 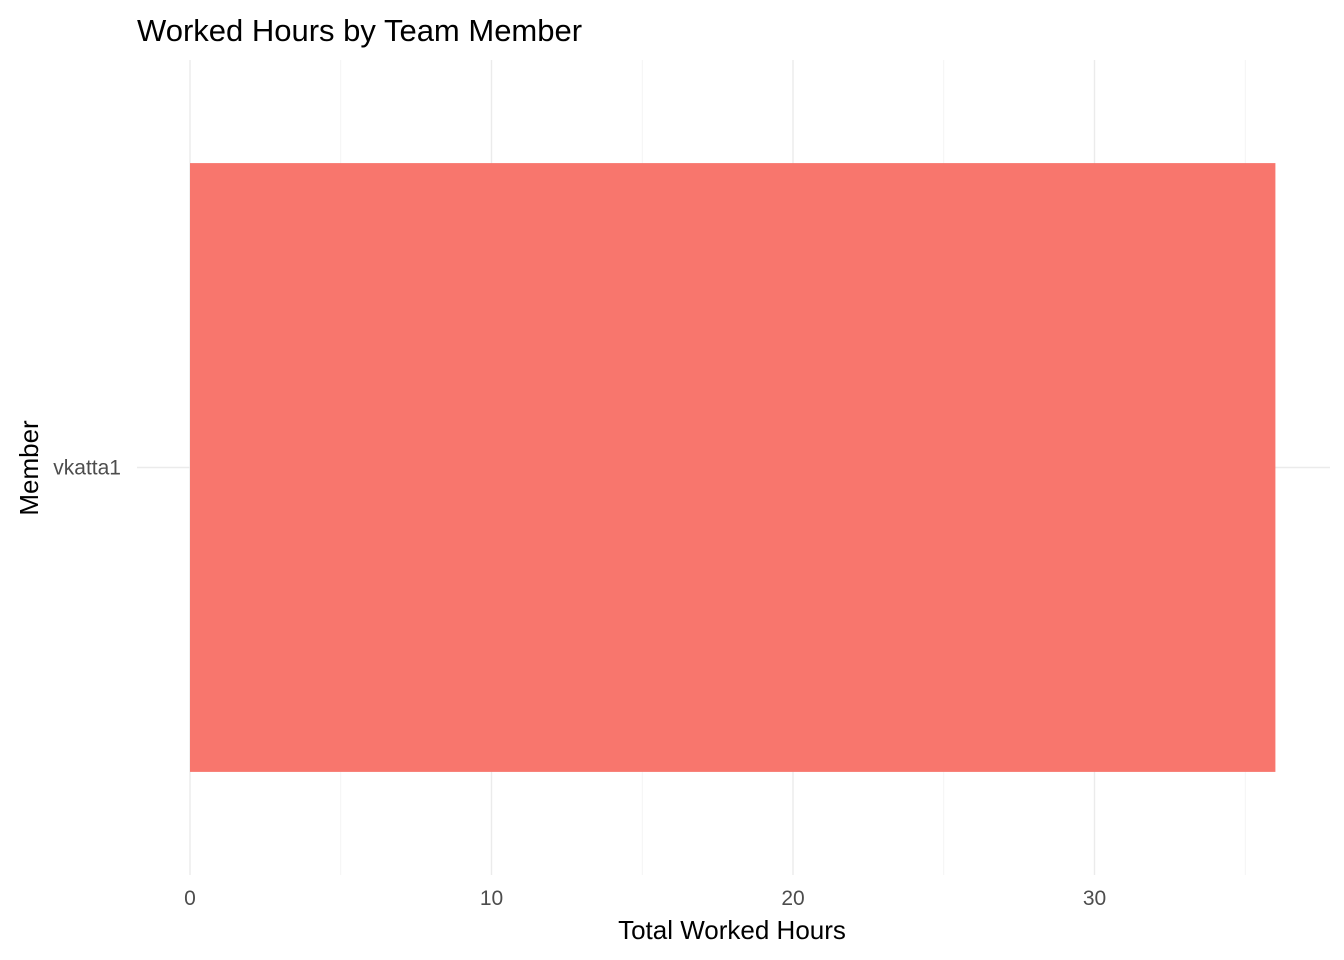 I want to click on y-axis-tick-labels: vkatta1, so click(x=87, y=468).